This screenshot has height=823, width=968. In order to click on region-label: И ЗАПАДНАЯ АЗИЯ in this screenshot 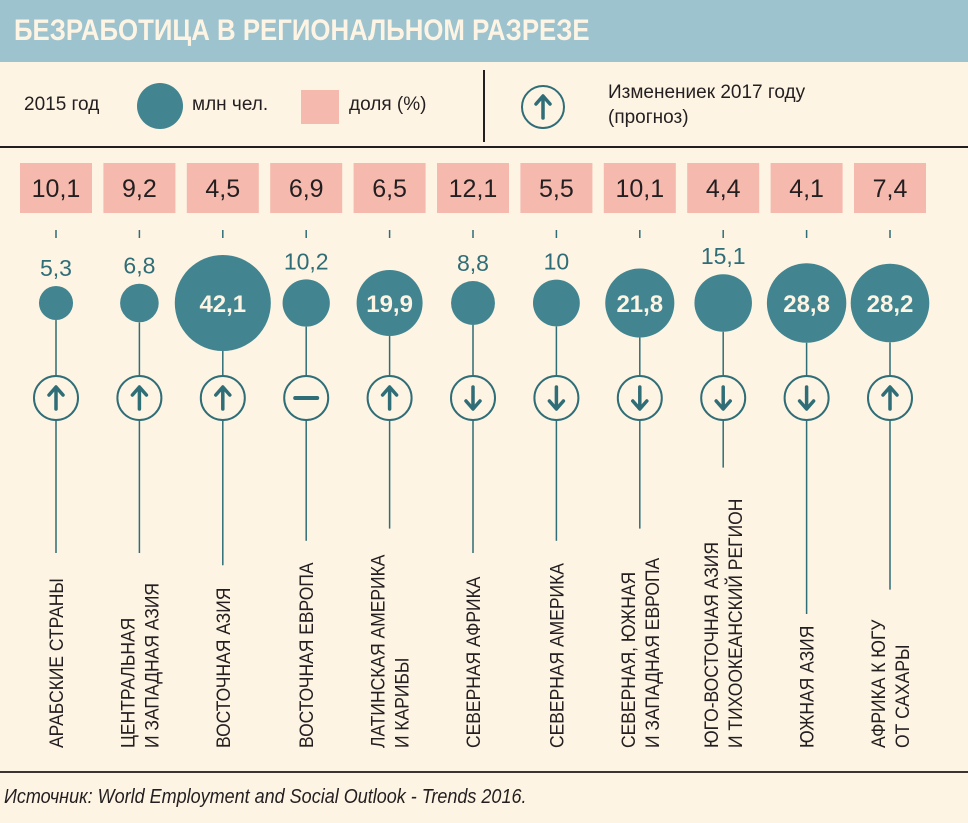, I will do `click(152, 665)`.